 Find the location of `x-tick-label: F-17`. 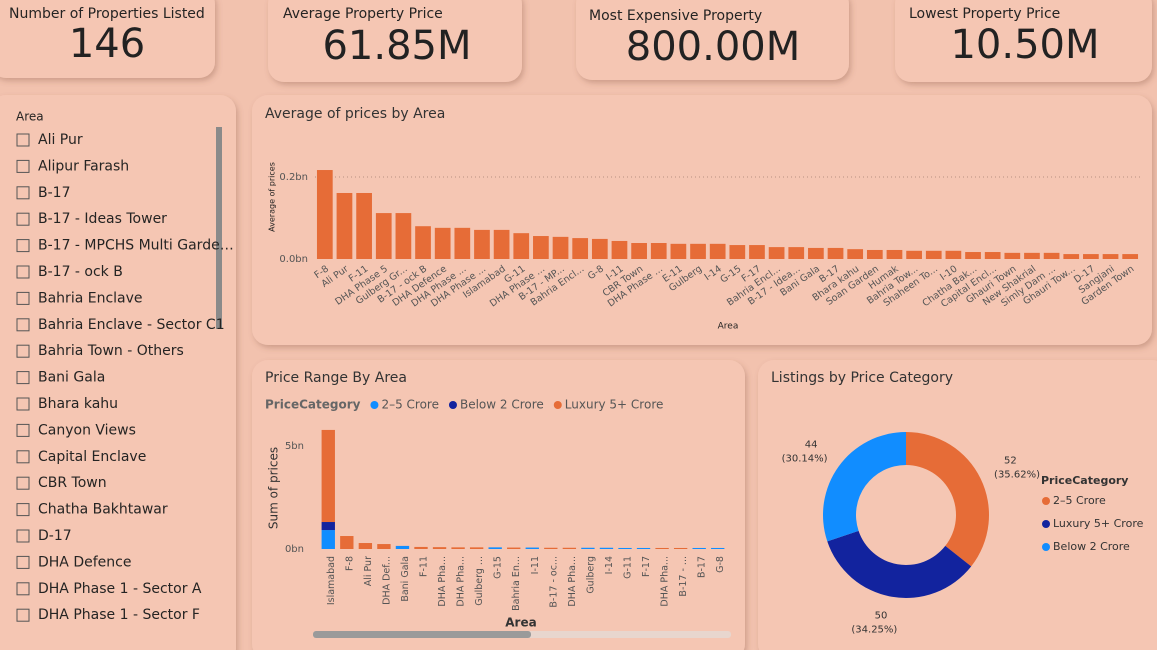

x-tick-label: F-17 is located at coordinates (646, 566).